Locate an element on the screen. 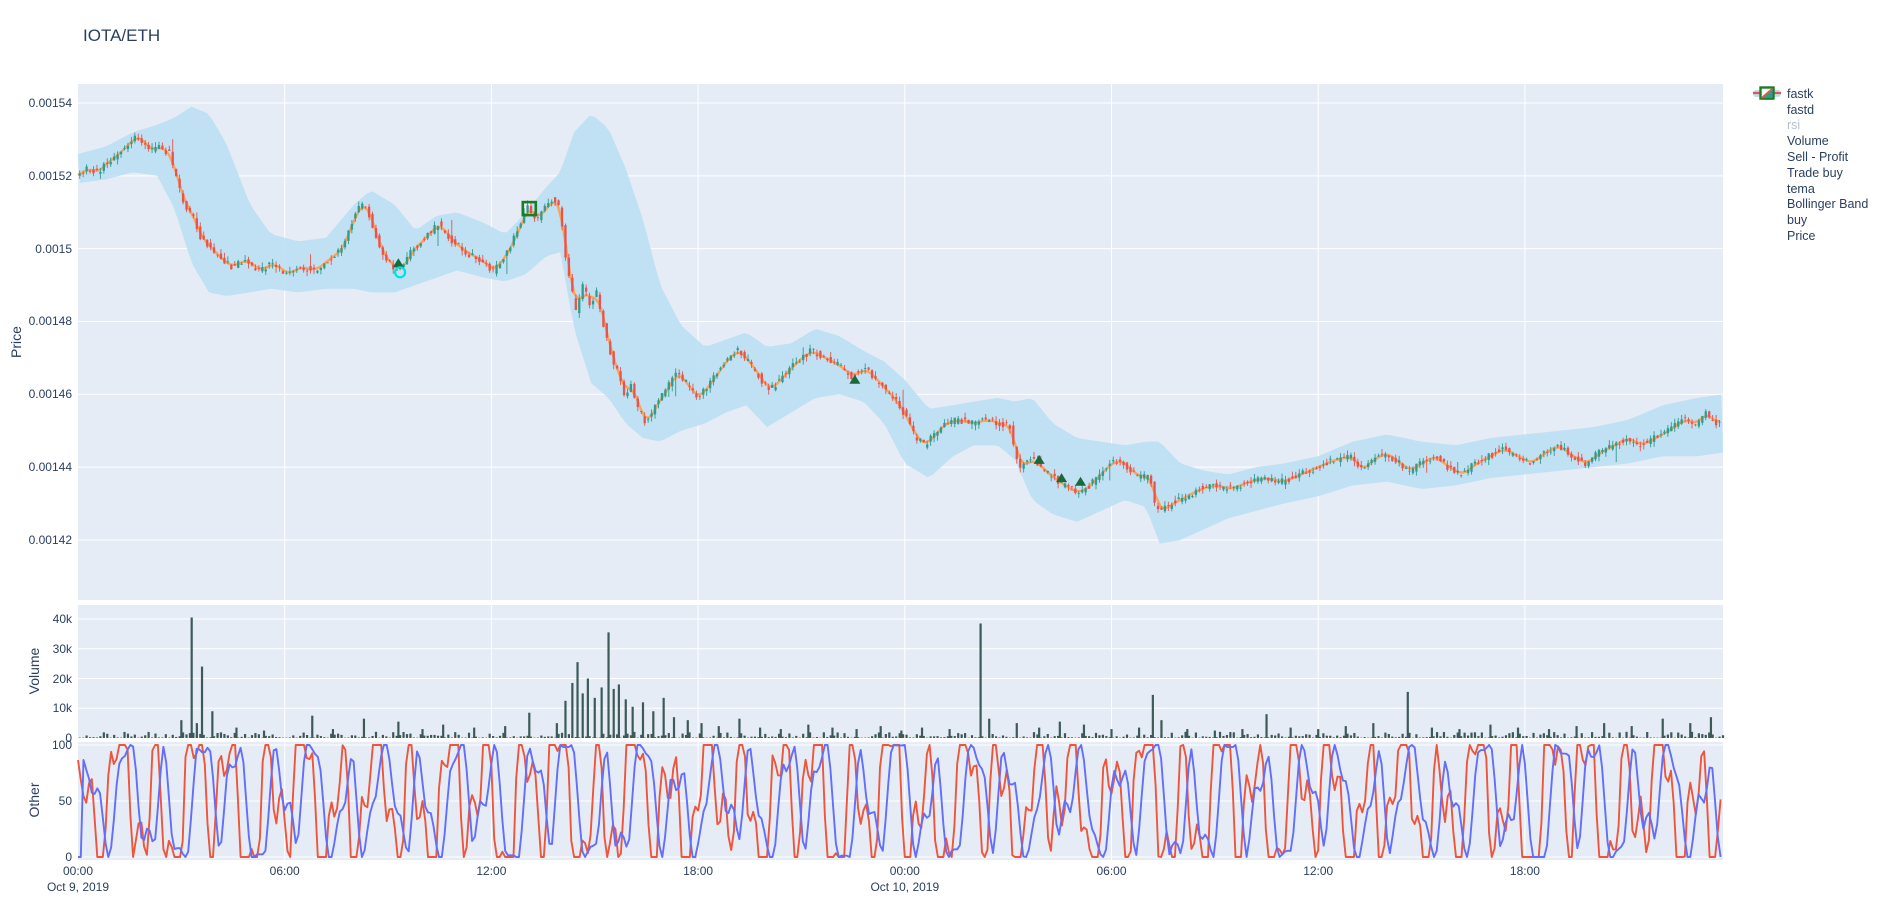 Image resolution: width=1888 pixels, height=909 pixels. legend-item-buy: buy is located at coordinates (1810, 158).